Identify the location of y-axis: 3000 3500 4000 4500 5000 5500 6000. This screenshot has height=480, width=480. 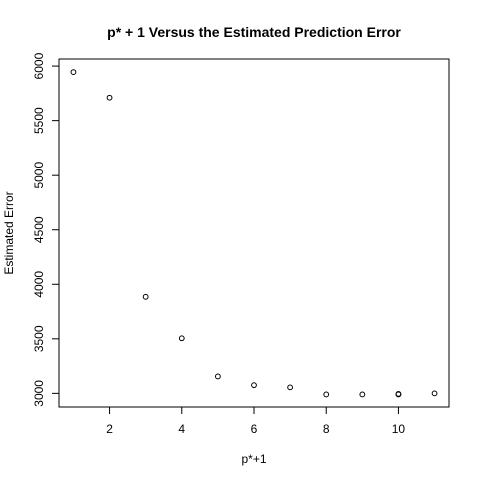
(45, 229).